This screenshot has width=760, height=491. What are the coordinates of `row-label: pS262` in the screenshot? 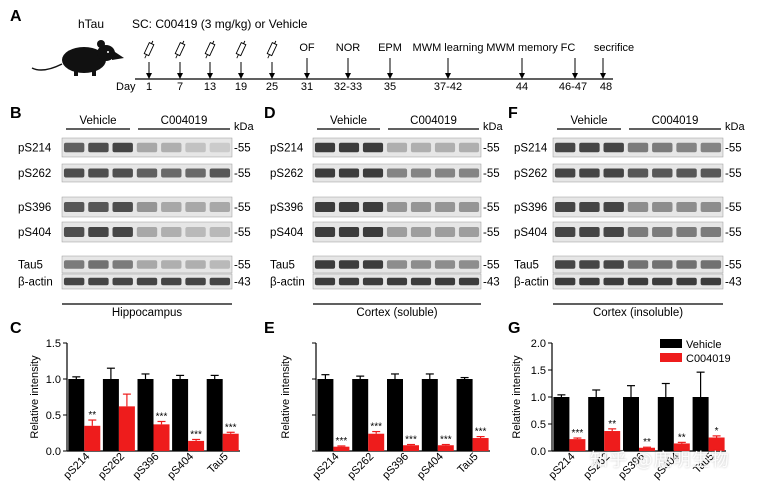 It's located at (530, 174).